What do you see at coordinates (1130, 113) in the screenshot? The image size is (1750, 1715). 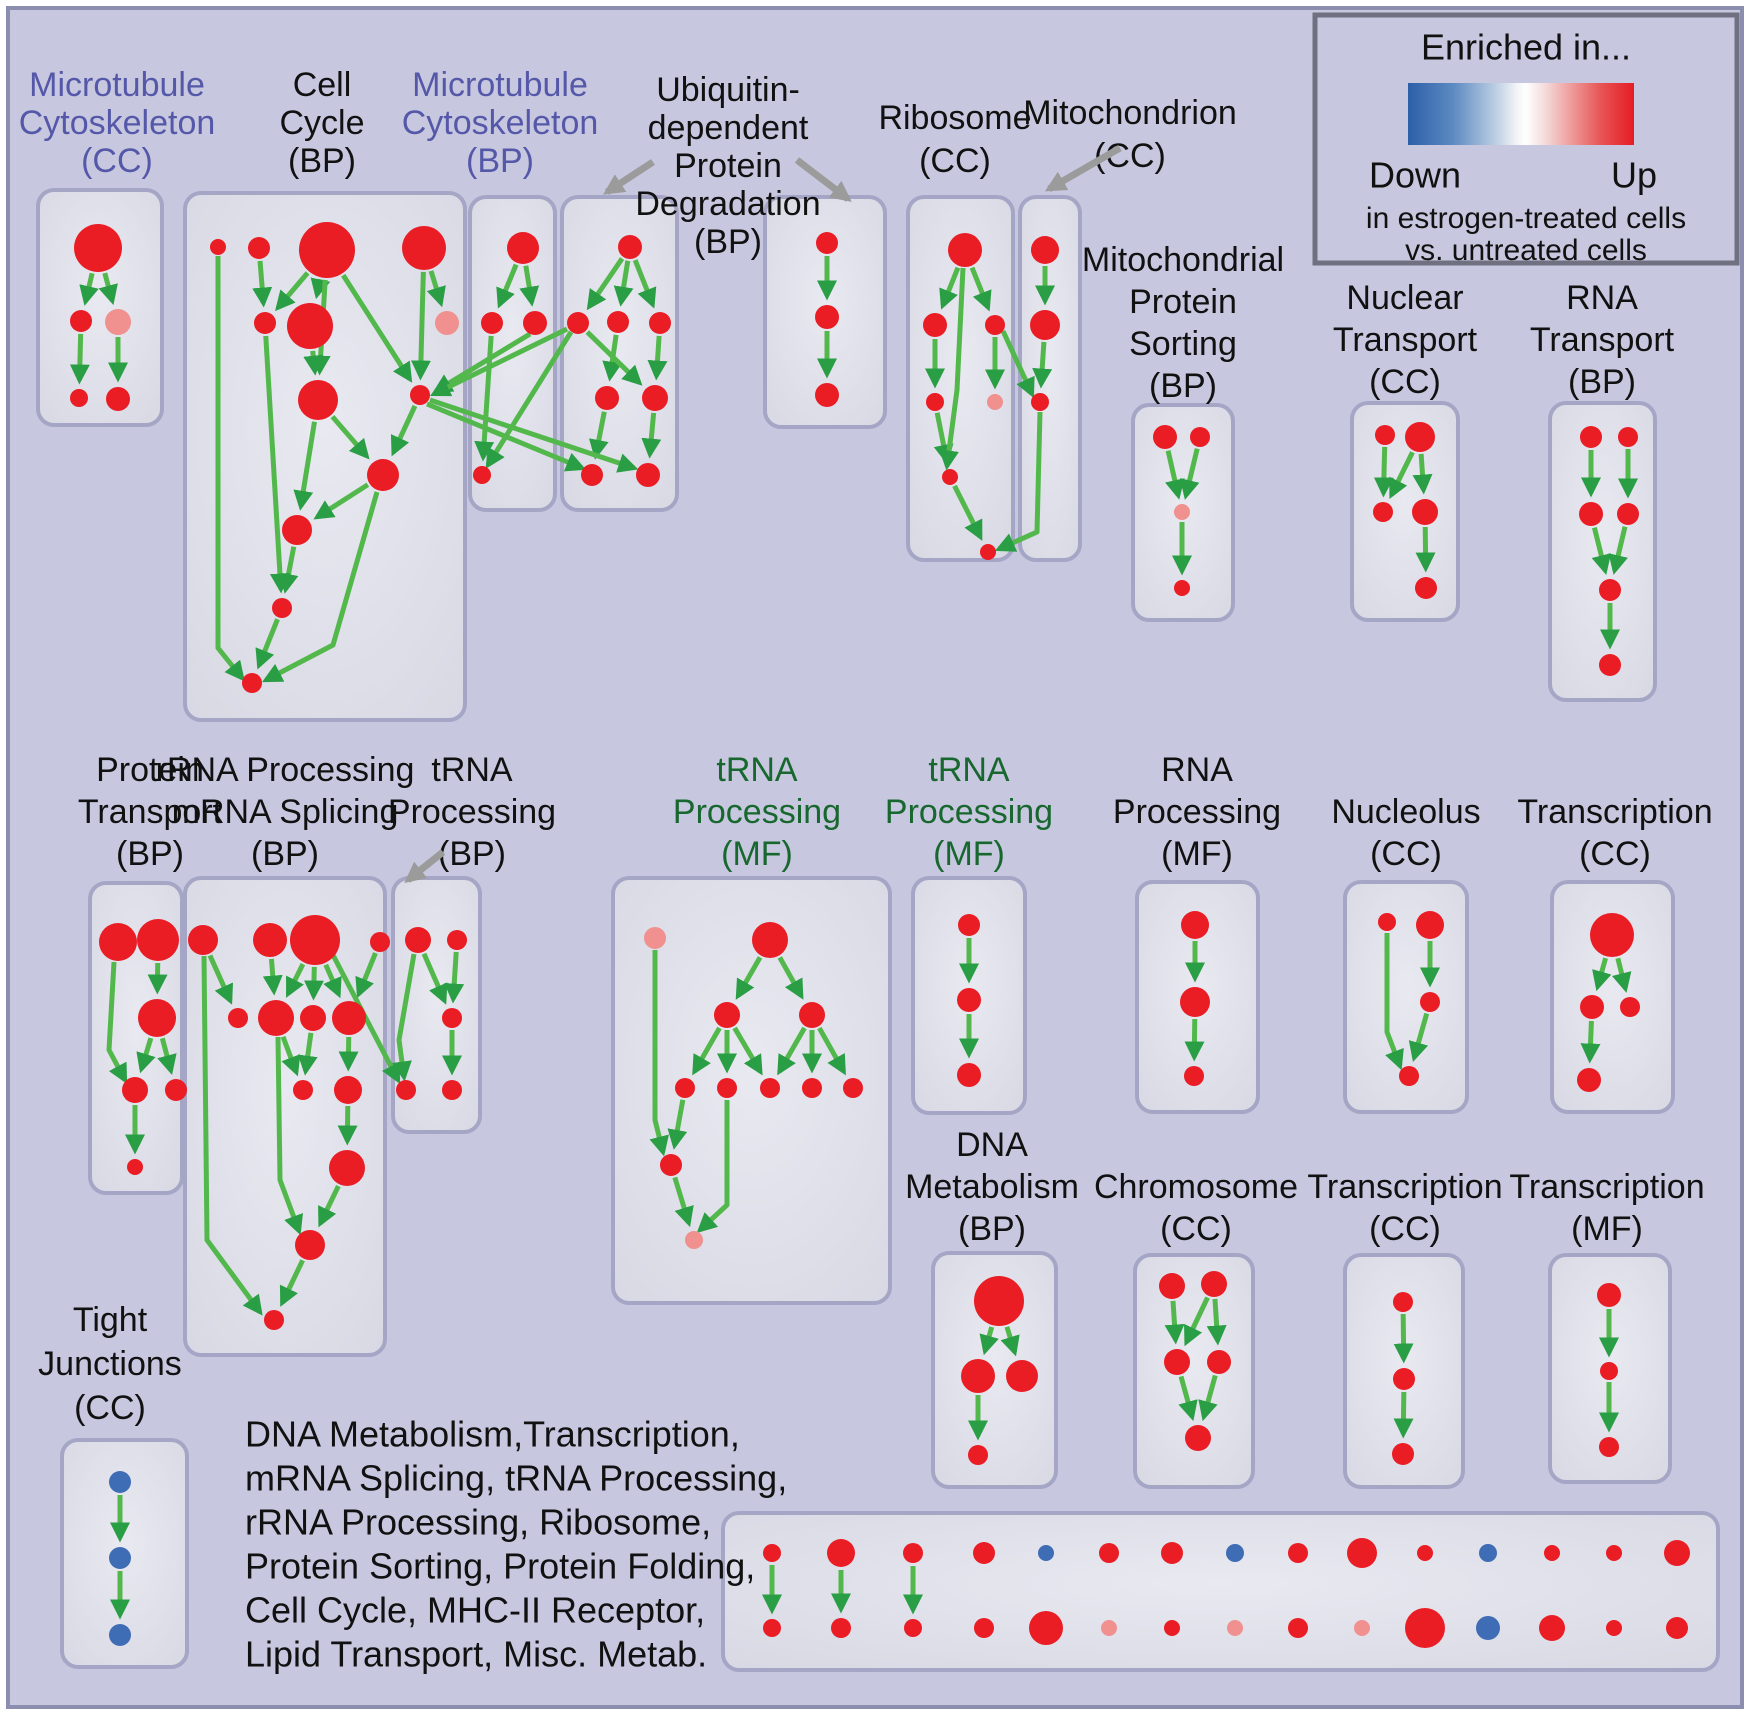 I see `cluster-label-line: Mitochondrion` at bounding box center [1130, 113].